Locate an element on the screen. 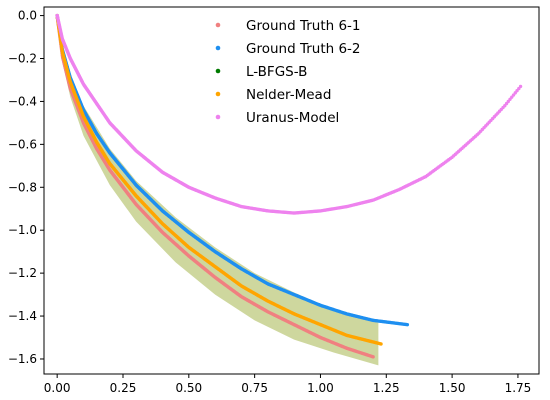 The height and width of the screenshot is (400, 550). y-tick-label: −1.6 is located at coordinates (22, 359).